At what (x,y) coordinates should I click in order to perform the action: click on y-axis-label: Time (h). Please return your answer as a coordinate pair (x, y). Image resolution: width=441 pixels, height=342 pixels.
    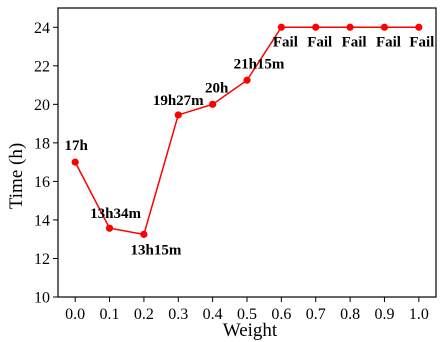
    Looking at the image, I should click on (16, 176).